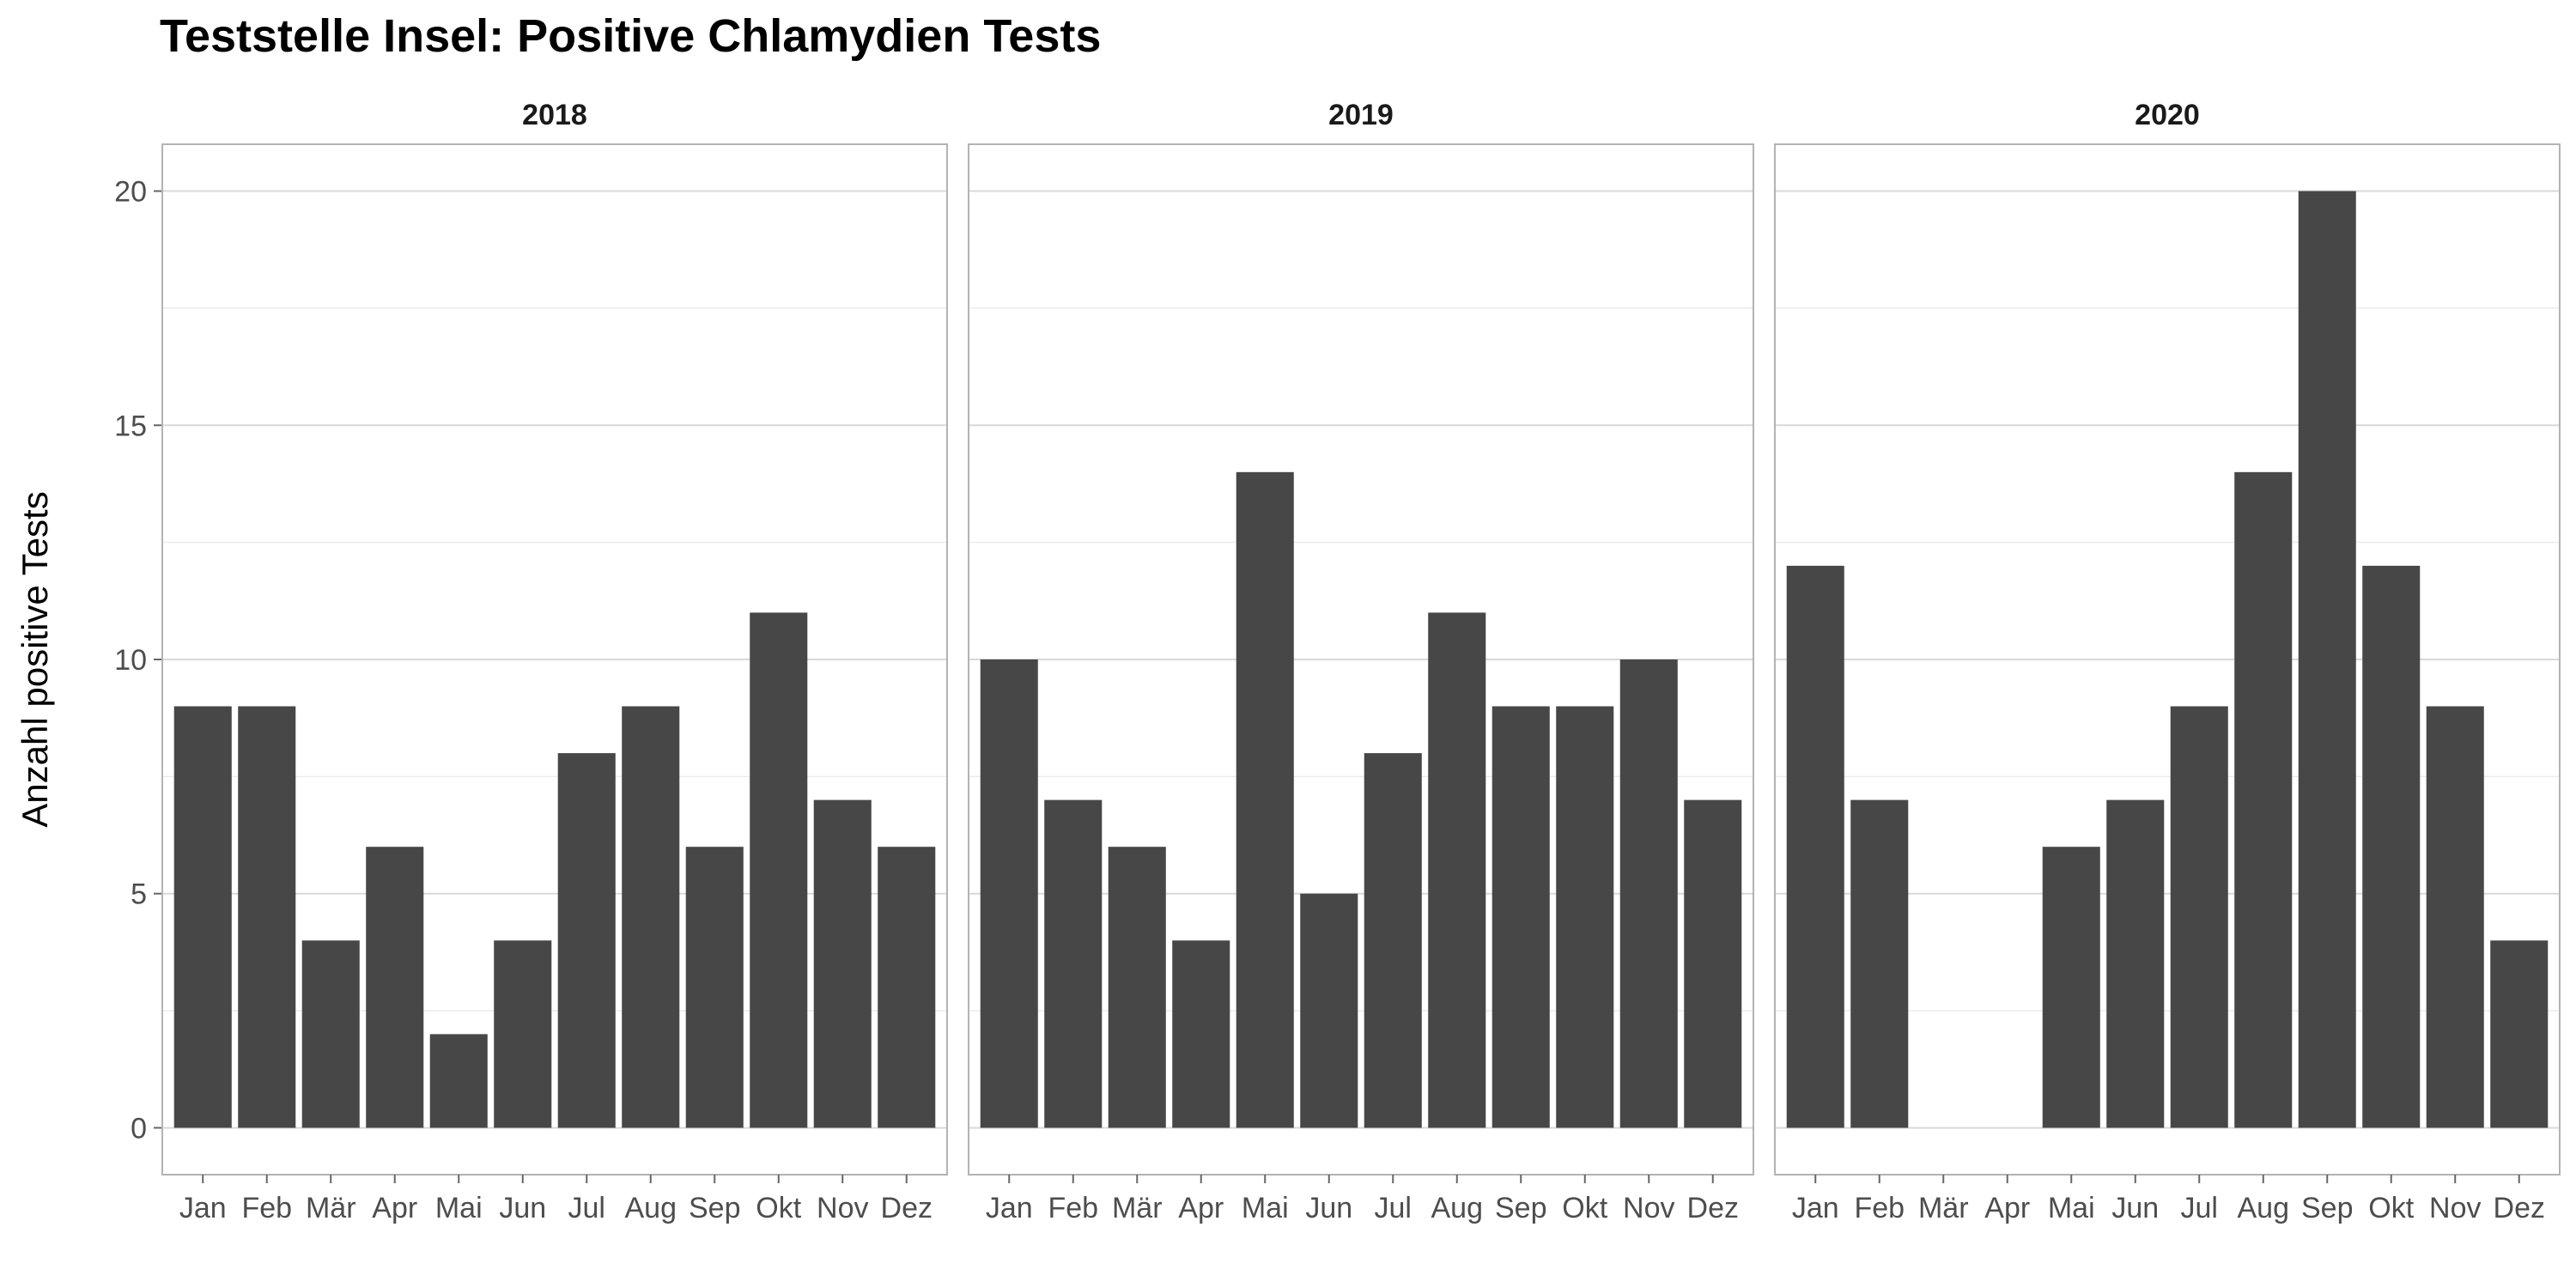 The height and width of the screenshot is (1288, 2576). What do you see at coordinates (139, 1129) in the screenshot?
I see `y-tick-label: 0` at bounding box center [139, 1129].